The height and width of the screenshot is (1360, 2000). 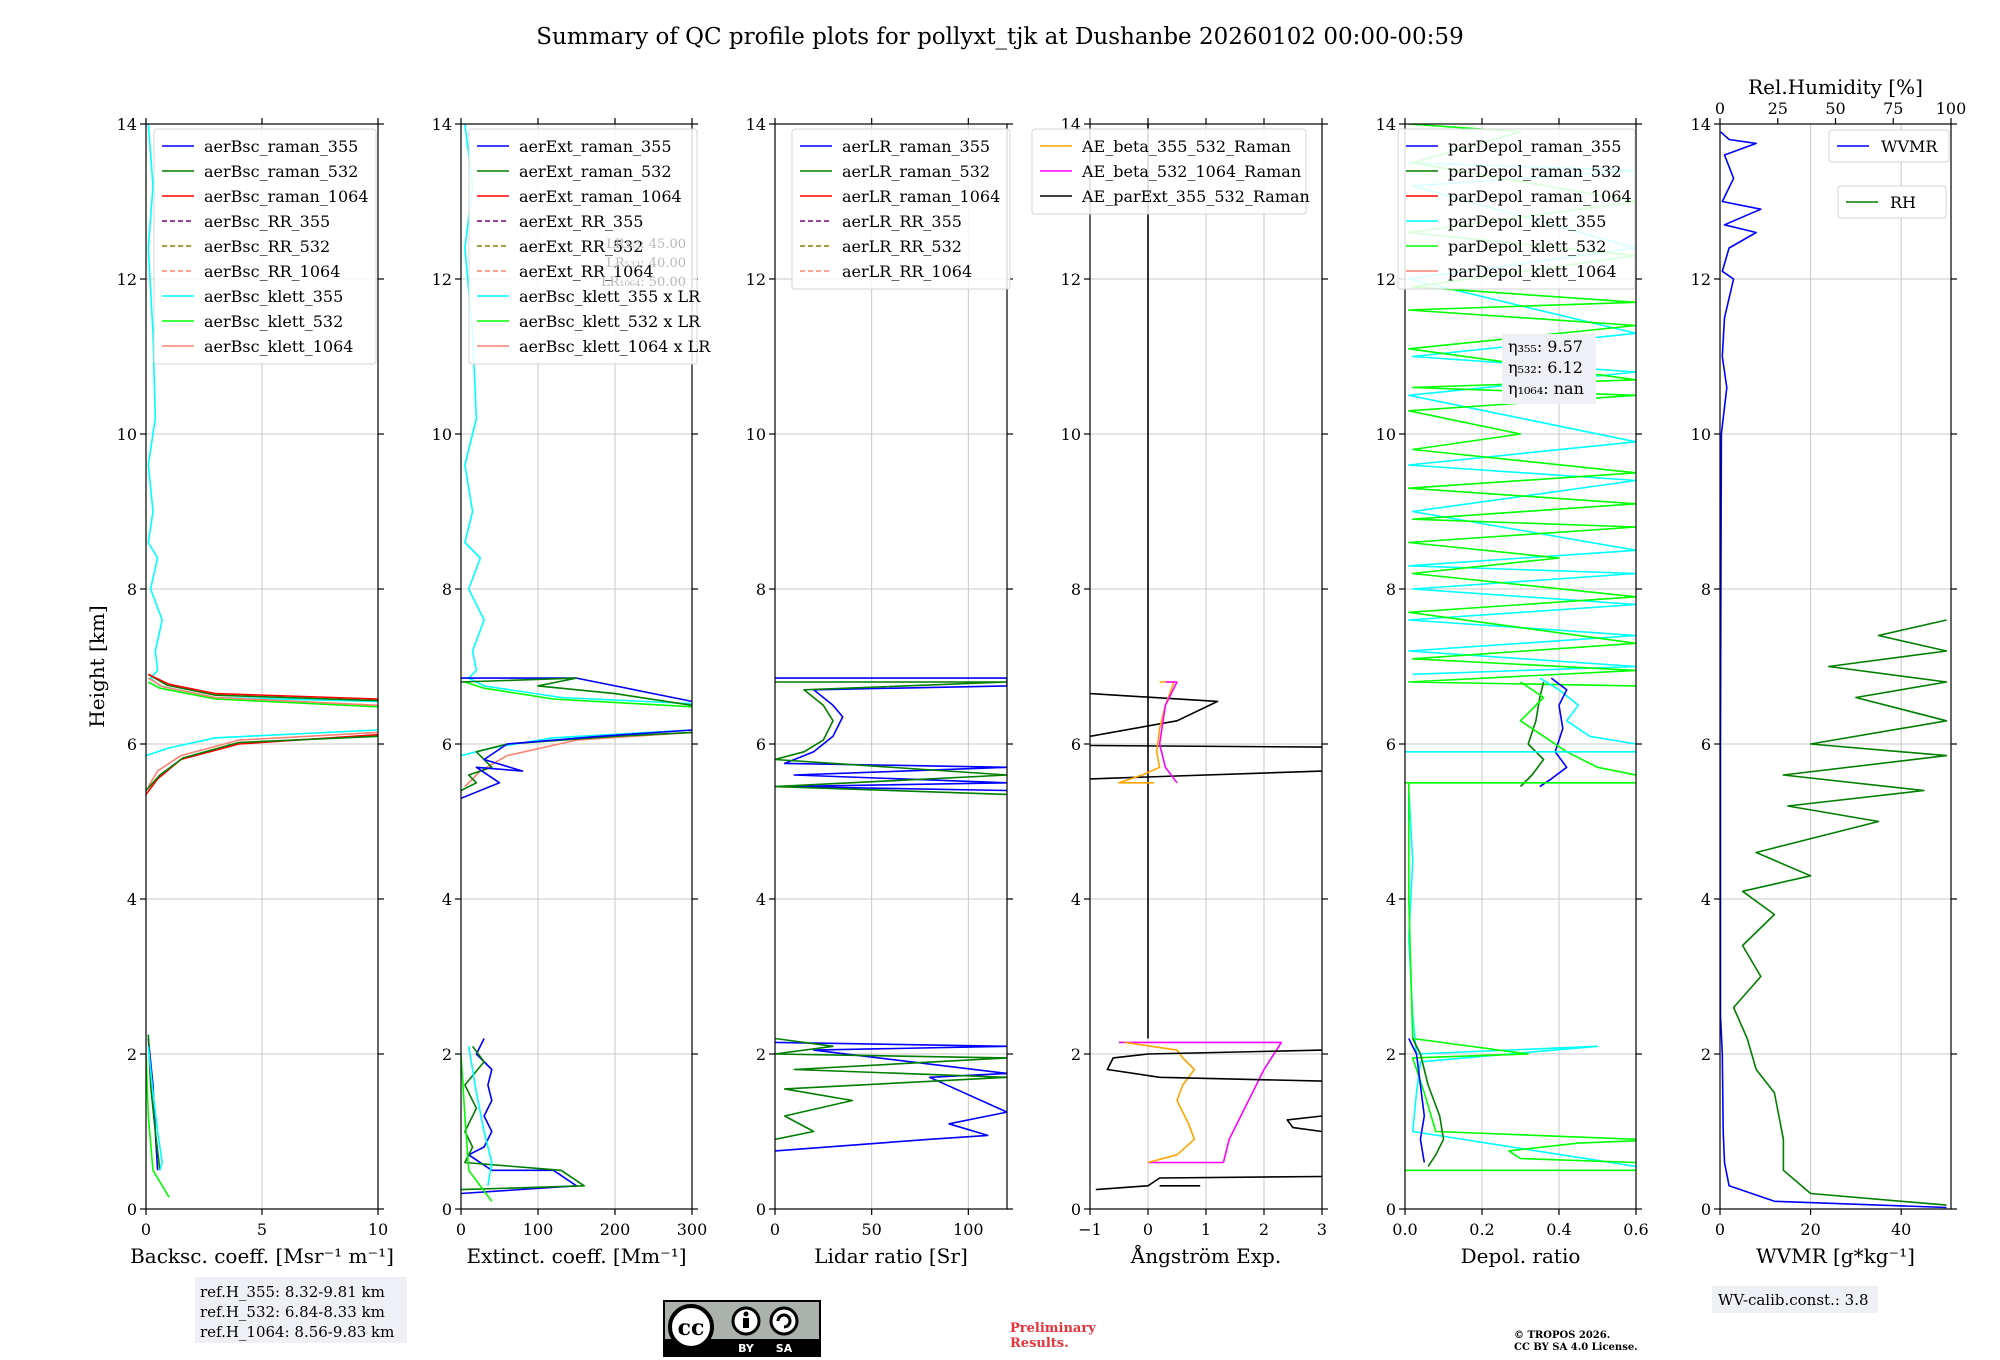 What do you see at coordinates (1304, 1124) in the screenshot?
I see `series-AE_parExt_pbl2` at bounding box center [1304, 1124].